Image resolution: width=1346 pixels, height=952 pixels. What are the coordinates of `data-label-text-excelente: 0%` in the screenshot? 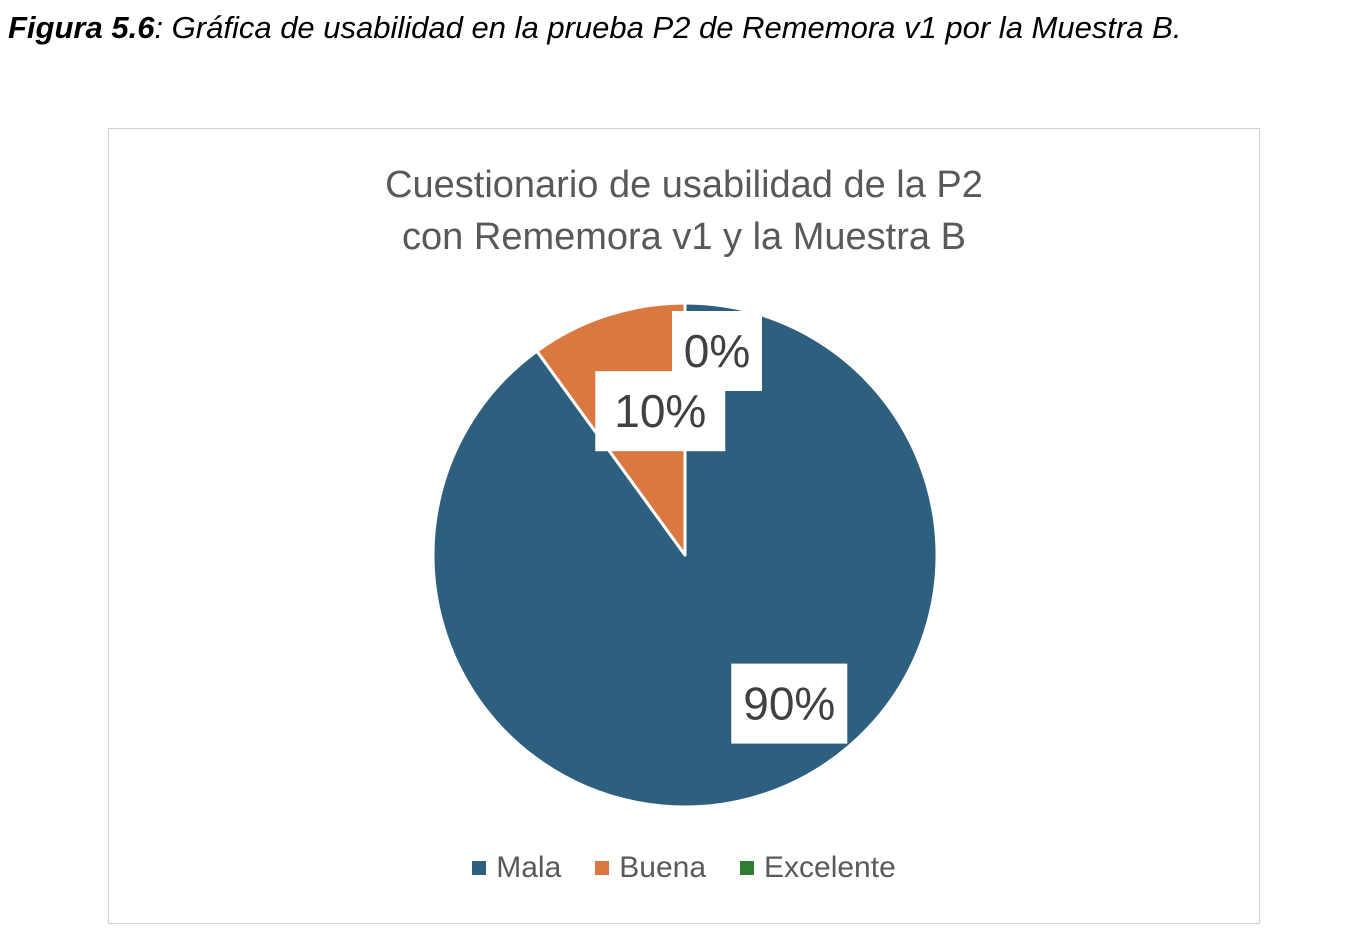 It's located at (717, 351).